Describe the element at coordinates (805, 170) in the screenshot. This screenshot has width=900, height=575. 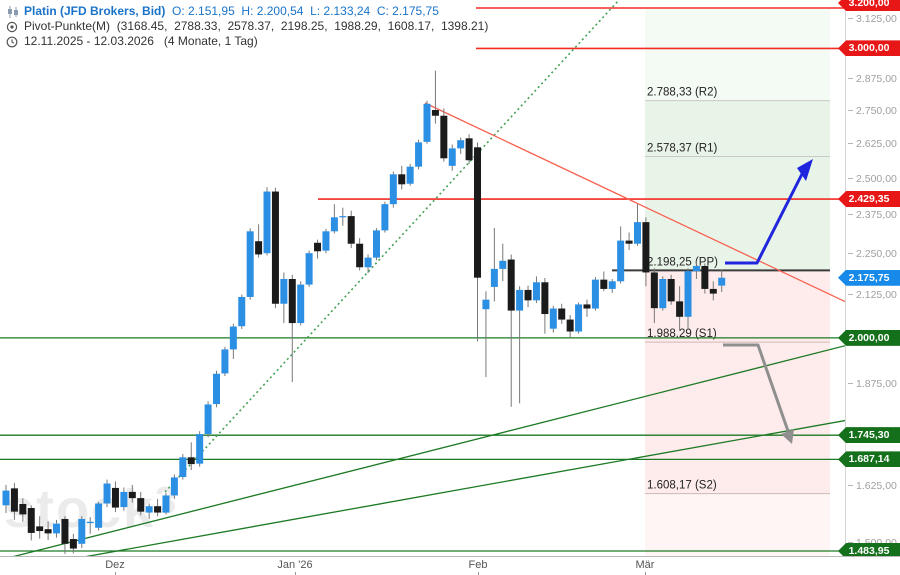
I see `arrowhead-bullish-projection` at that location.